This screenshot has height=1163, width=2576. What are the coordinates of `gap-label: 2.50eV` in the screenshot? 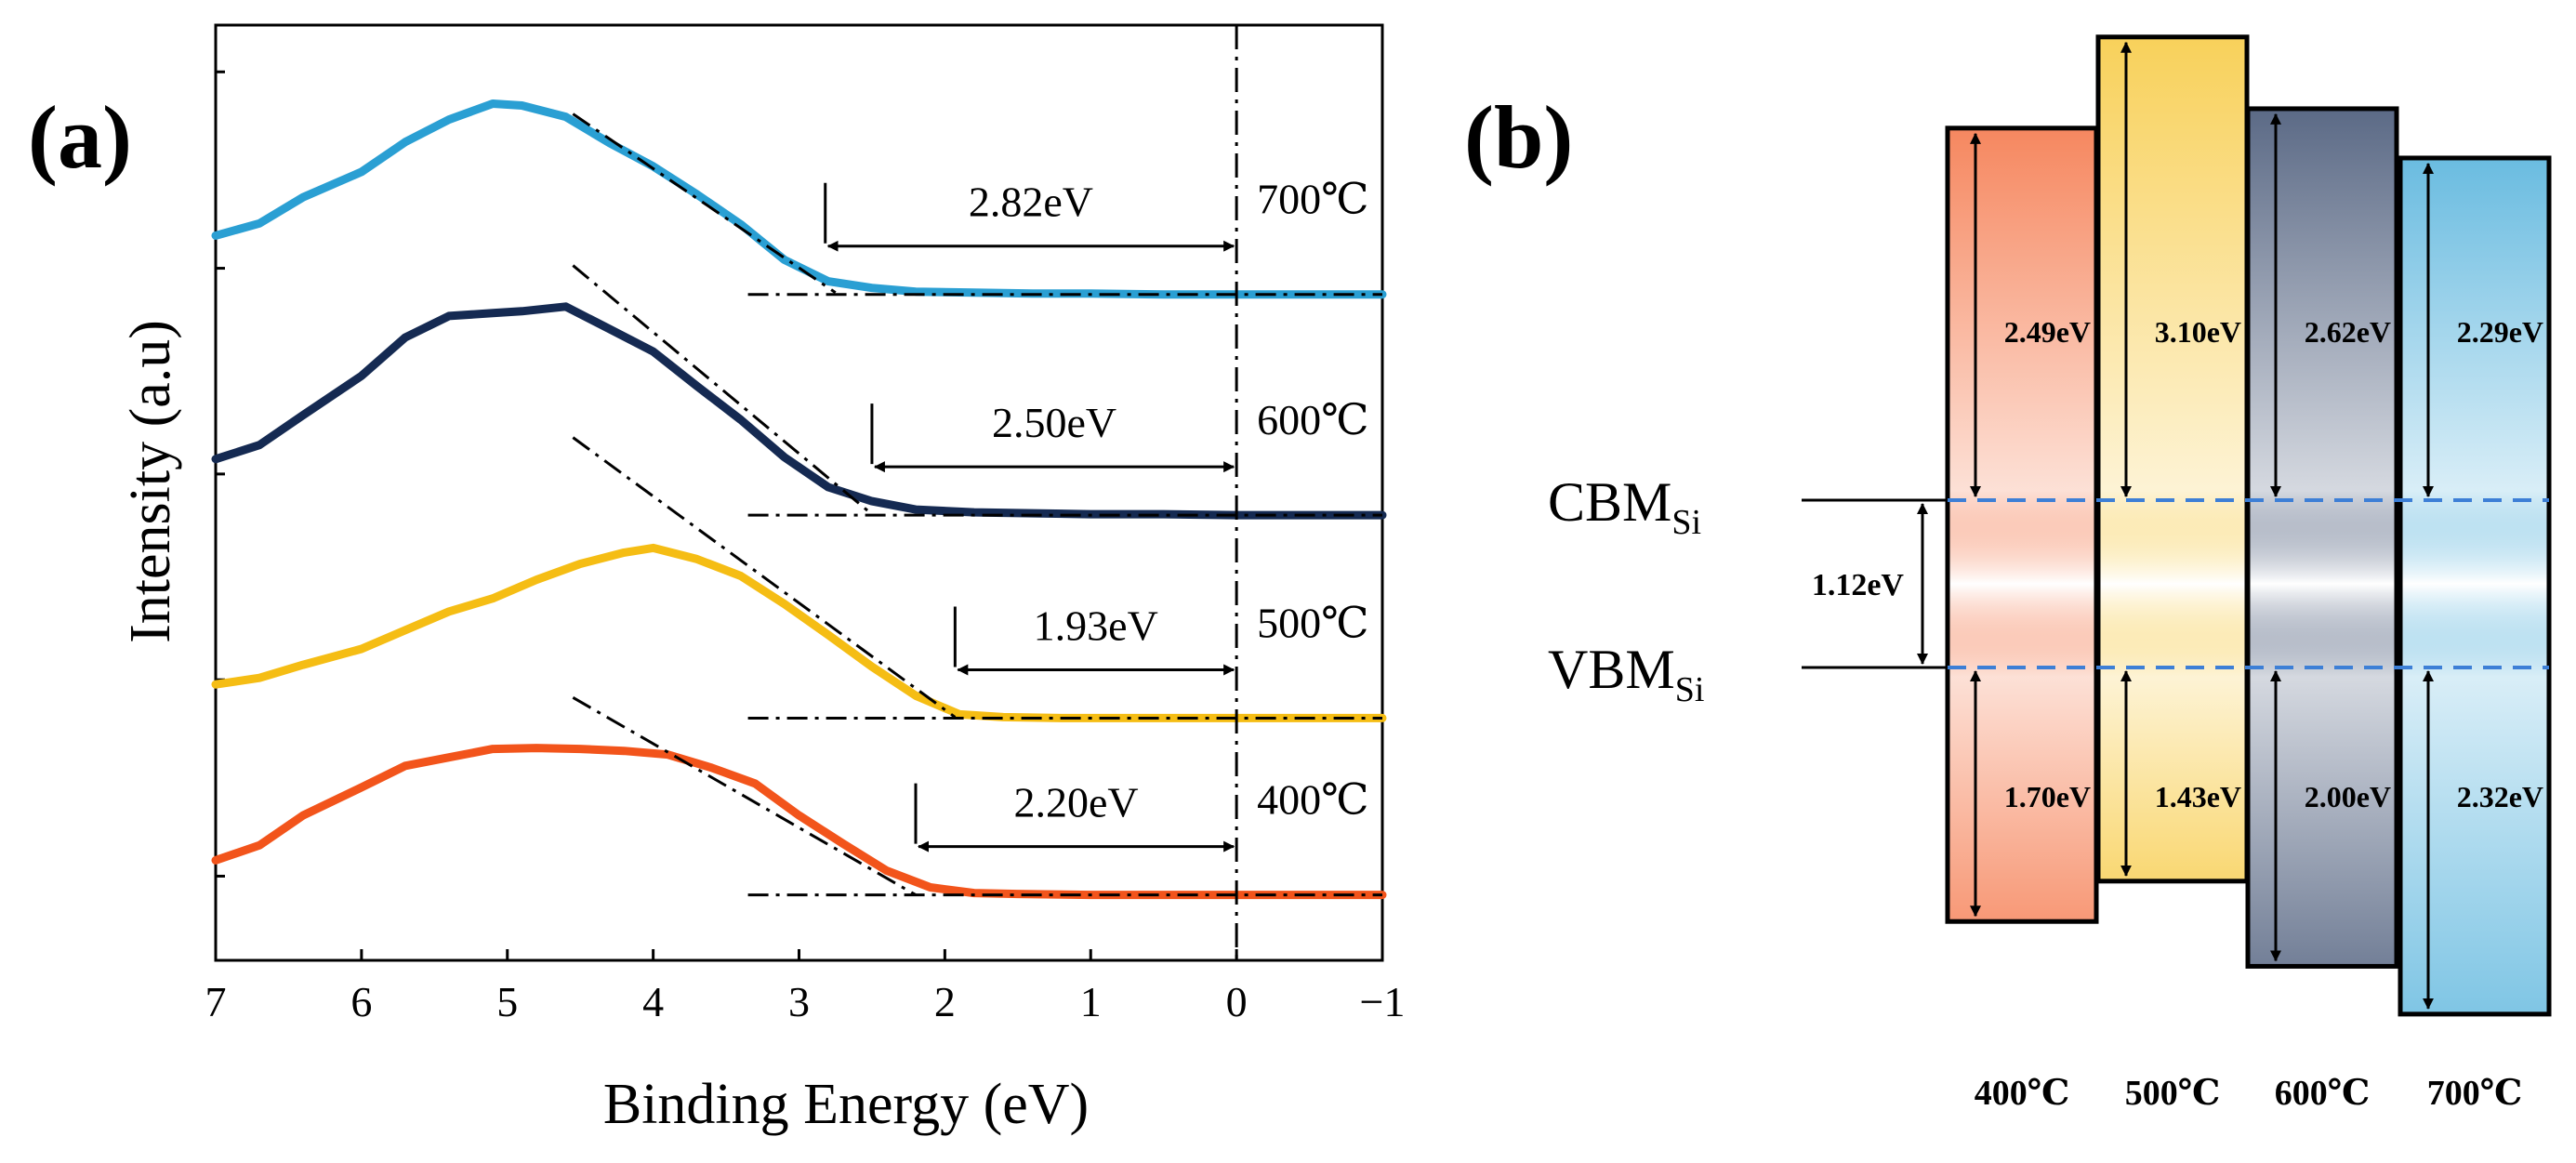 It's located at (1054, 422).